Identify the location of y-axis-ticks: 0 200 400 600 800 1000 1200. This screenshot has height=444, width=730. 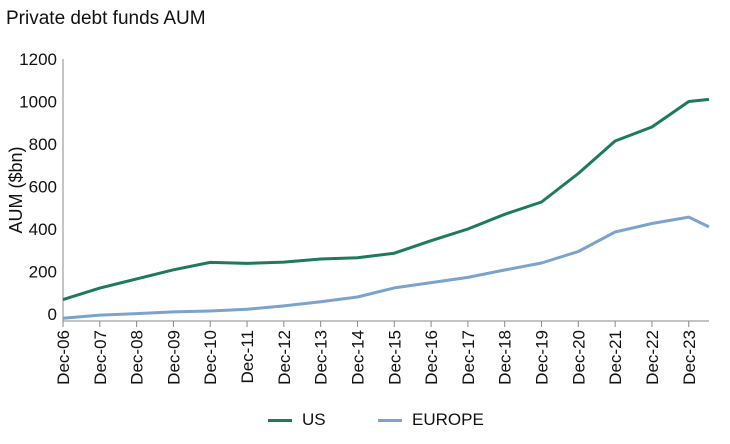
(38, 187).